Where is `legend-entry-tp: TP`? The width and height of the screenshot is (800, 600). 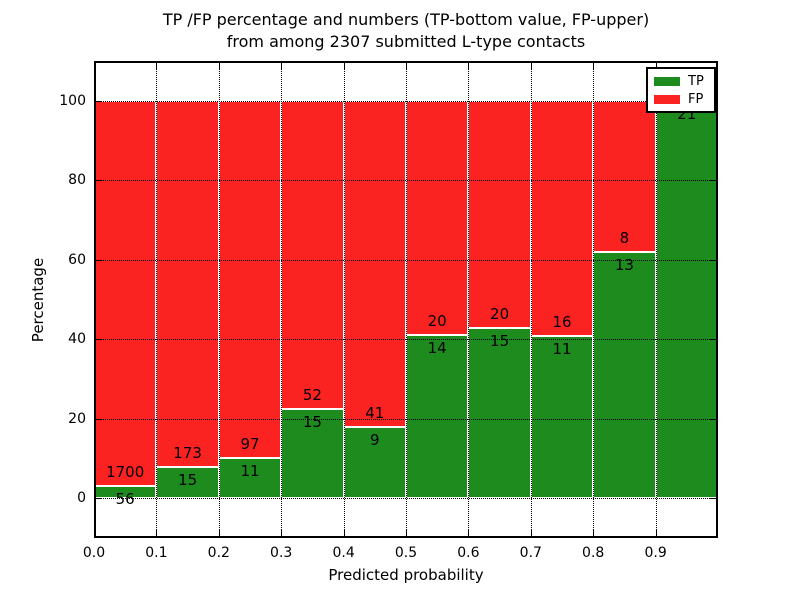
legend-entry-tp: TP is located at coordinates (681, 81).